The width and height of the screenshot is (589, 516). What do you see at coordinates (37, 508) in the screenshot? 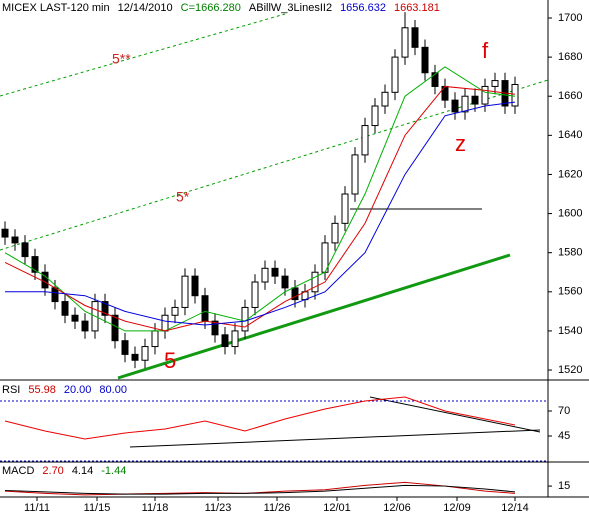
I see `x-tick-label: 11/11` at bounding box center [37, 508].